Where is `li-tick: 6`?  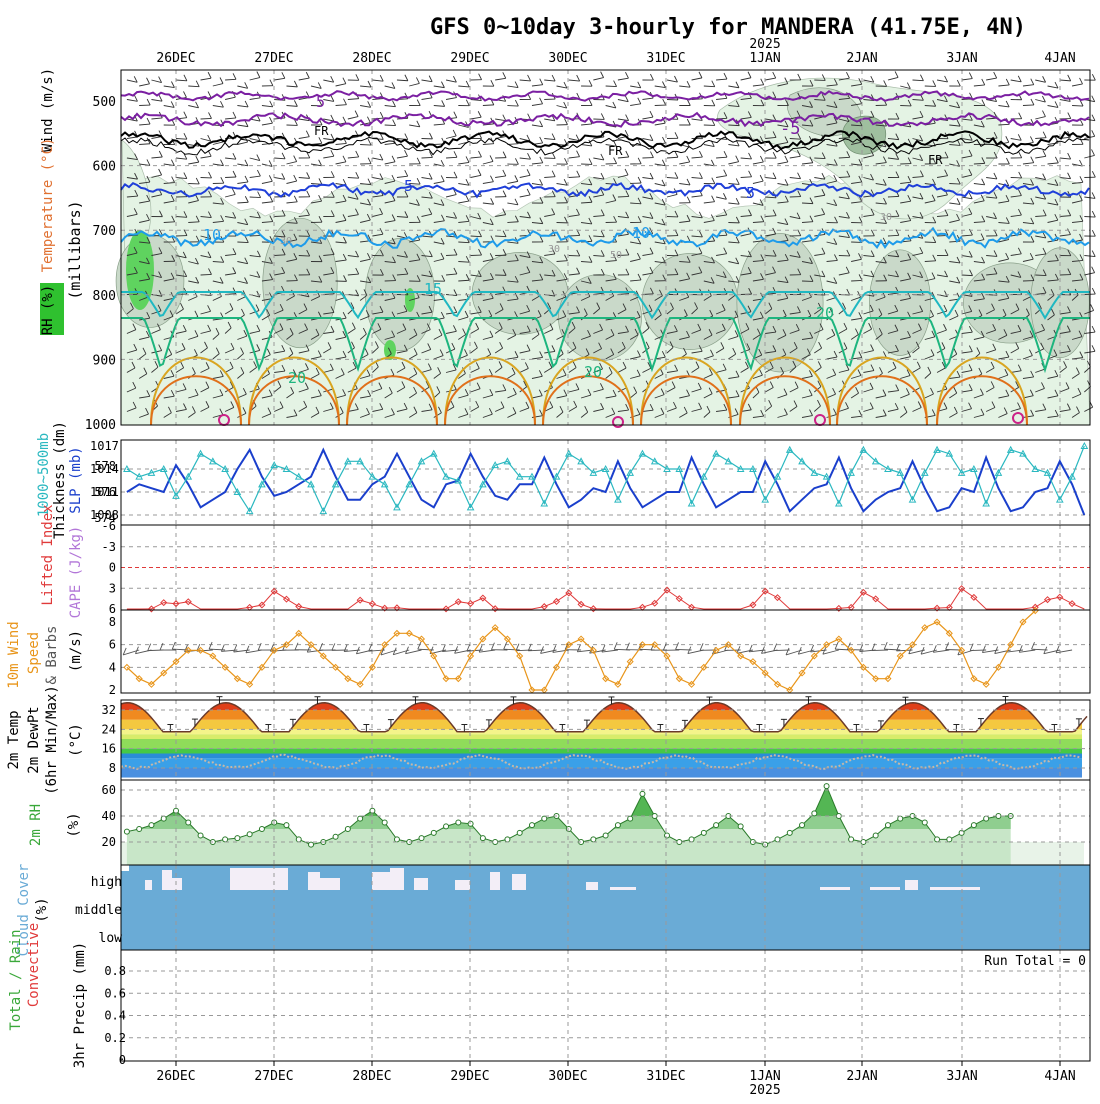
li-tick: 6 is located at coordinates (112, 609).